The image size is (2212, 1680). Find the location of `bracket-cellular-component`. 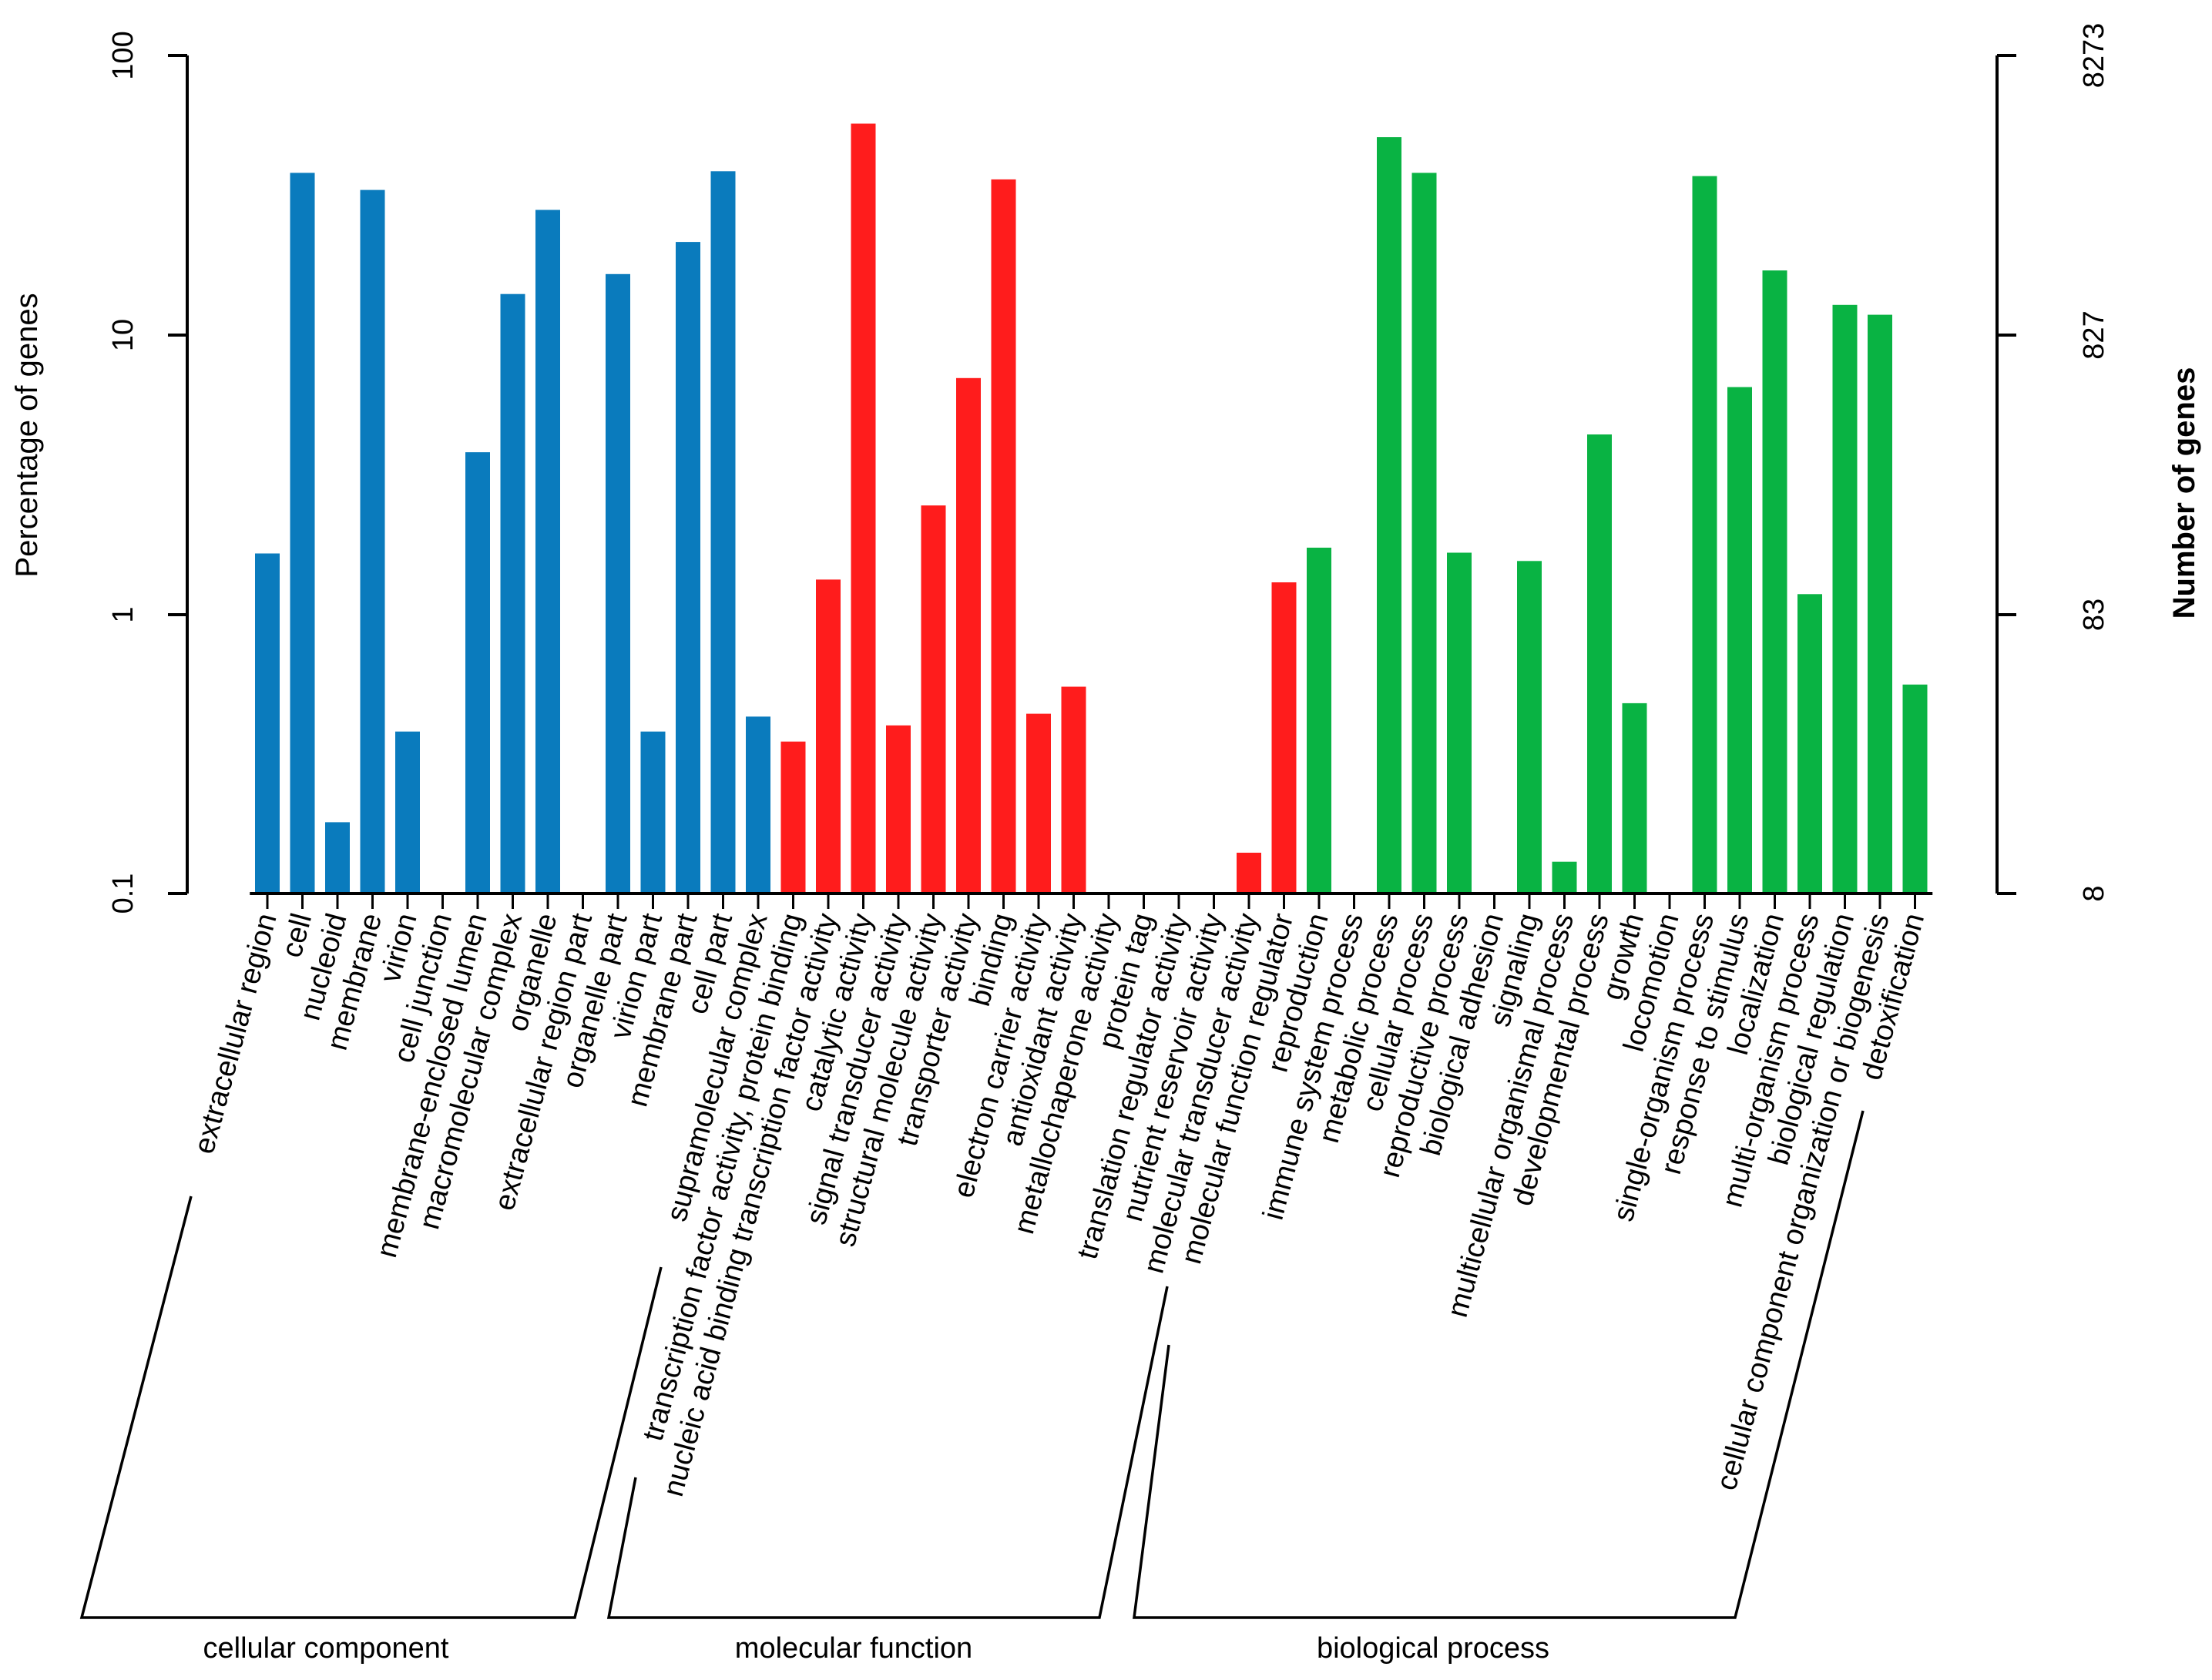

bracket-cellular-component is located at coordinates (371, 1407).